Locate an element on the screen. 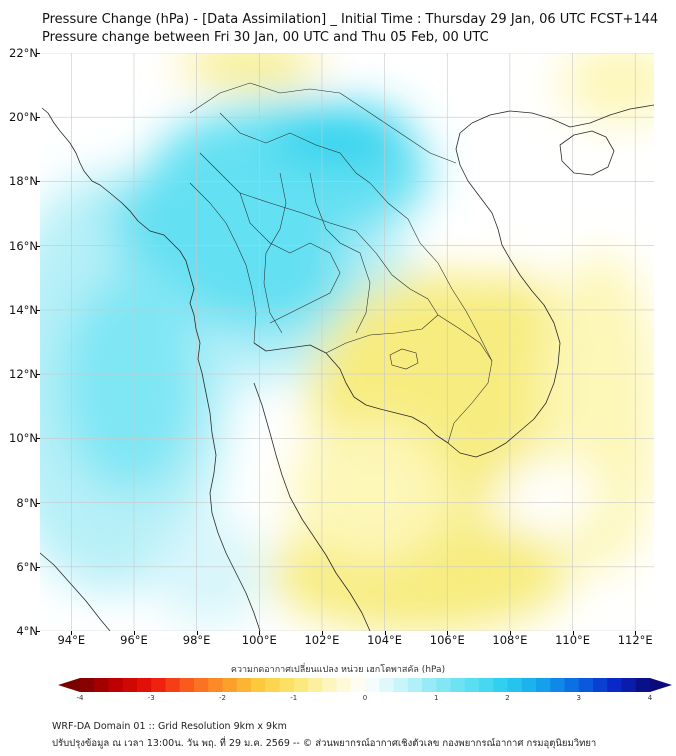 The image size is (676, 756). border-cambodia-vietnam is located at coordinates (465, 379).